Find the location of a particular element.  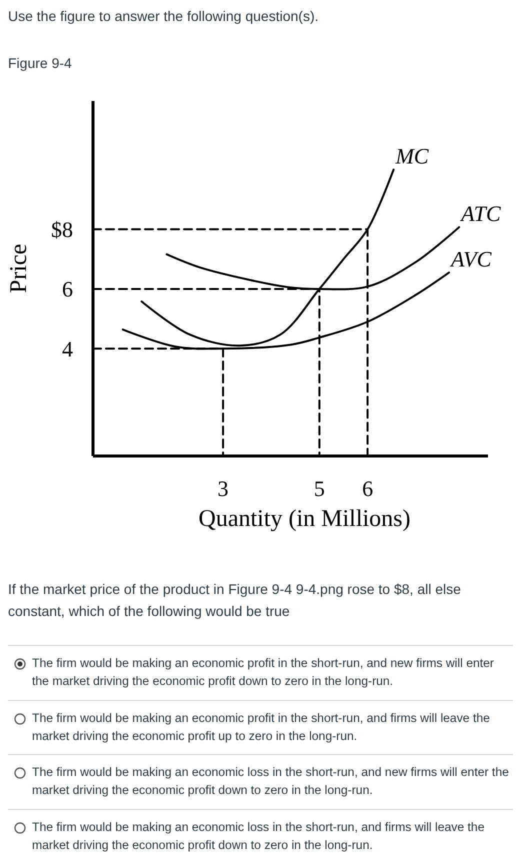

text: The firm would be making an economic profit in the short-run, and firms will leave the market driving the economic profit up to zero in the long-run. is located at coordinates (261, 727).